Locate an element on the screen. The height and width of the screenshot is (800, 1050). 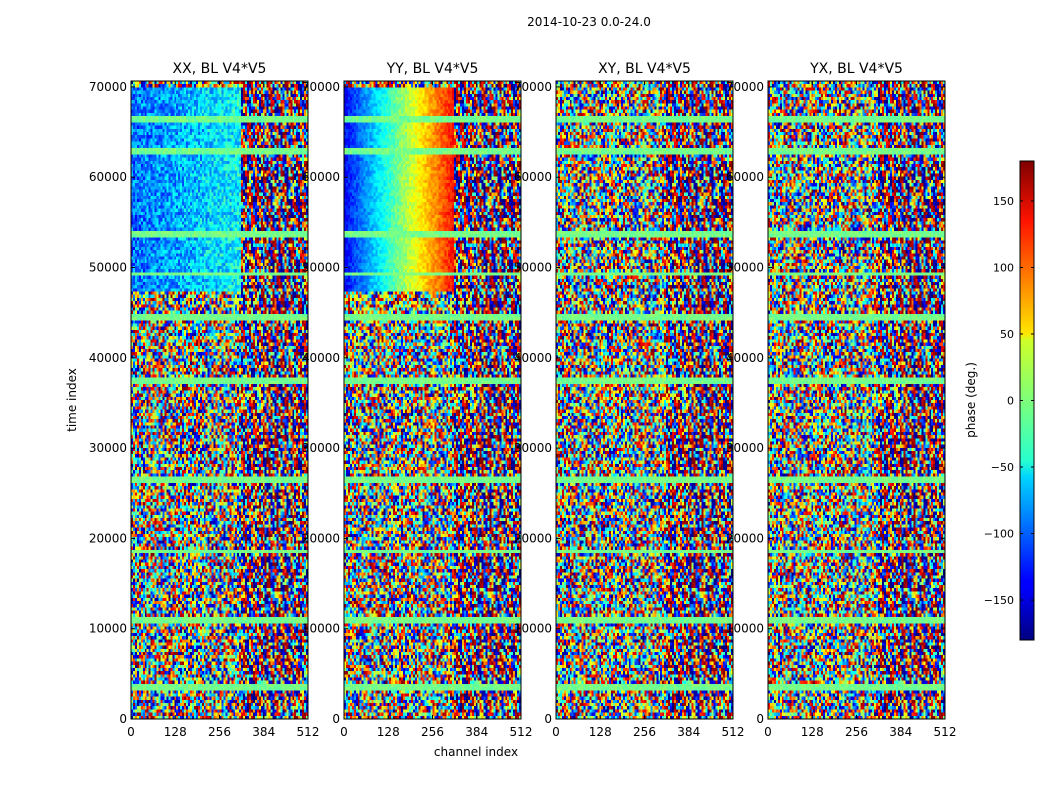
colorbar-tick-label: 0 is located at coordinates (1010, 401).